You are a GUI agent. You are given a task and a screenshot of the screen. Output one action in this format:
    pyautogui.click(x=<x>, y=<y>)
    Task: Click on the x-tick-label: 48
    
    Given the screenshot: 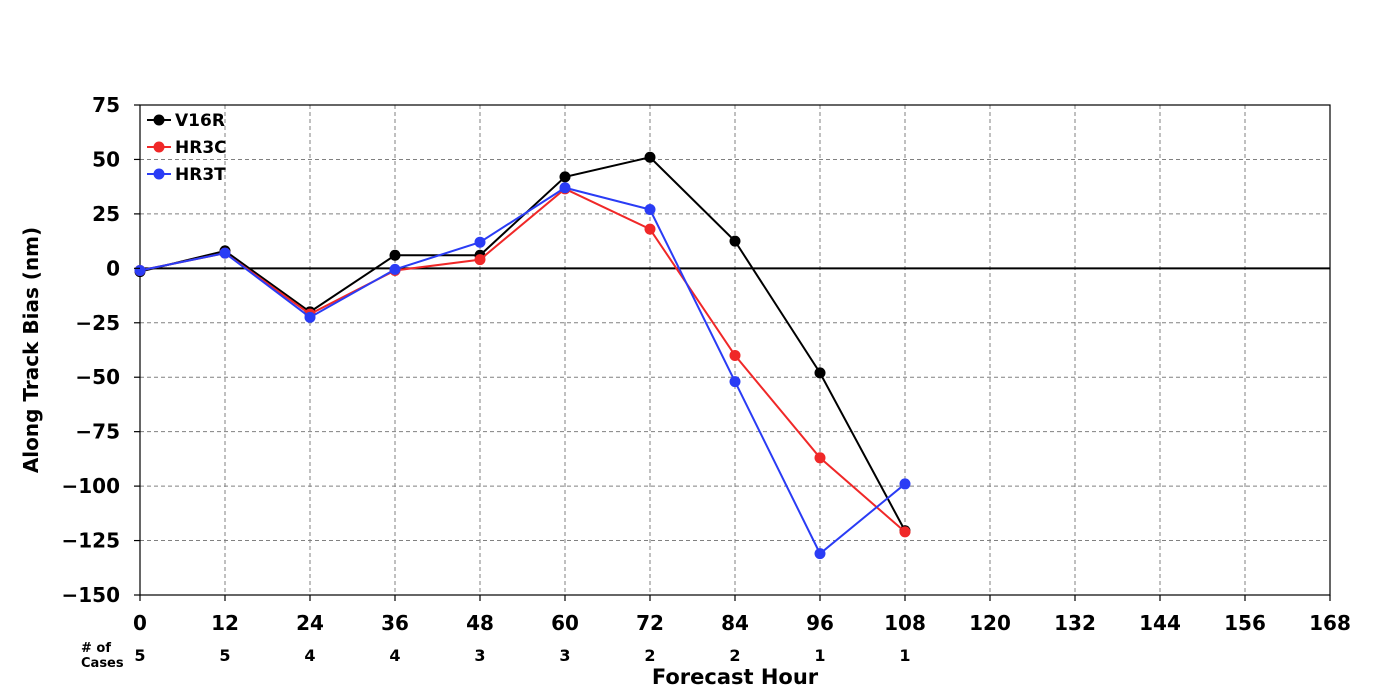 What is the action you would take?
    pyautogui.click(x=480, y=623)
    